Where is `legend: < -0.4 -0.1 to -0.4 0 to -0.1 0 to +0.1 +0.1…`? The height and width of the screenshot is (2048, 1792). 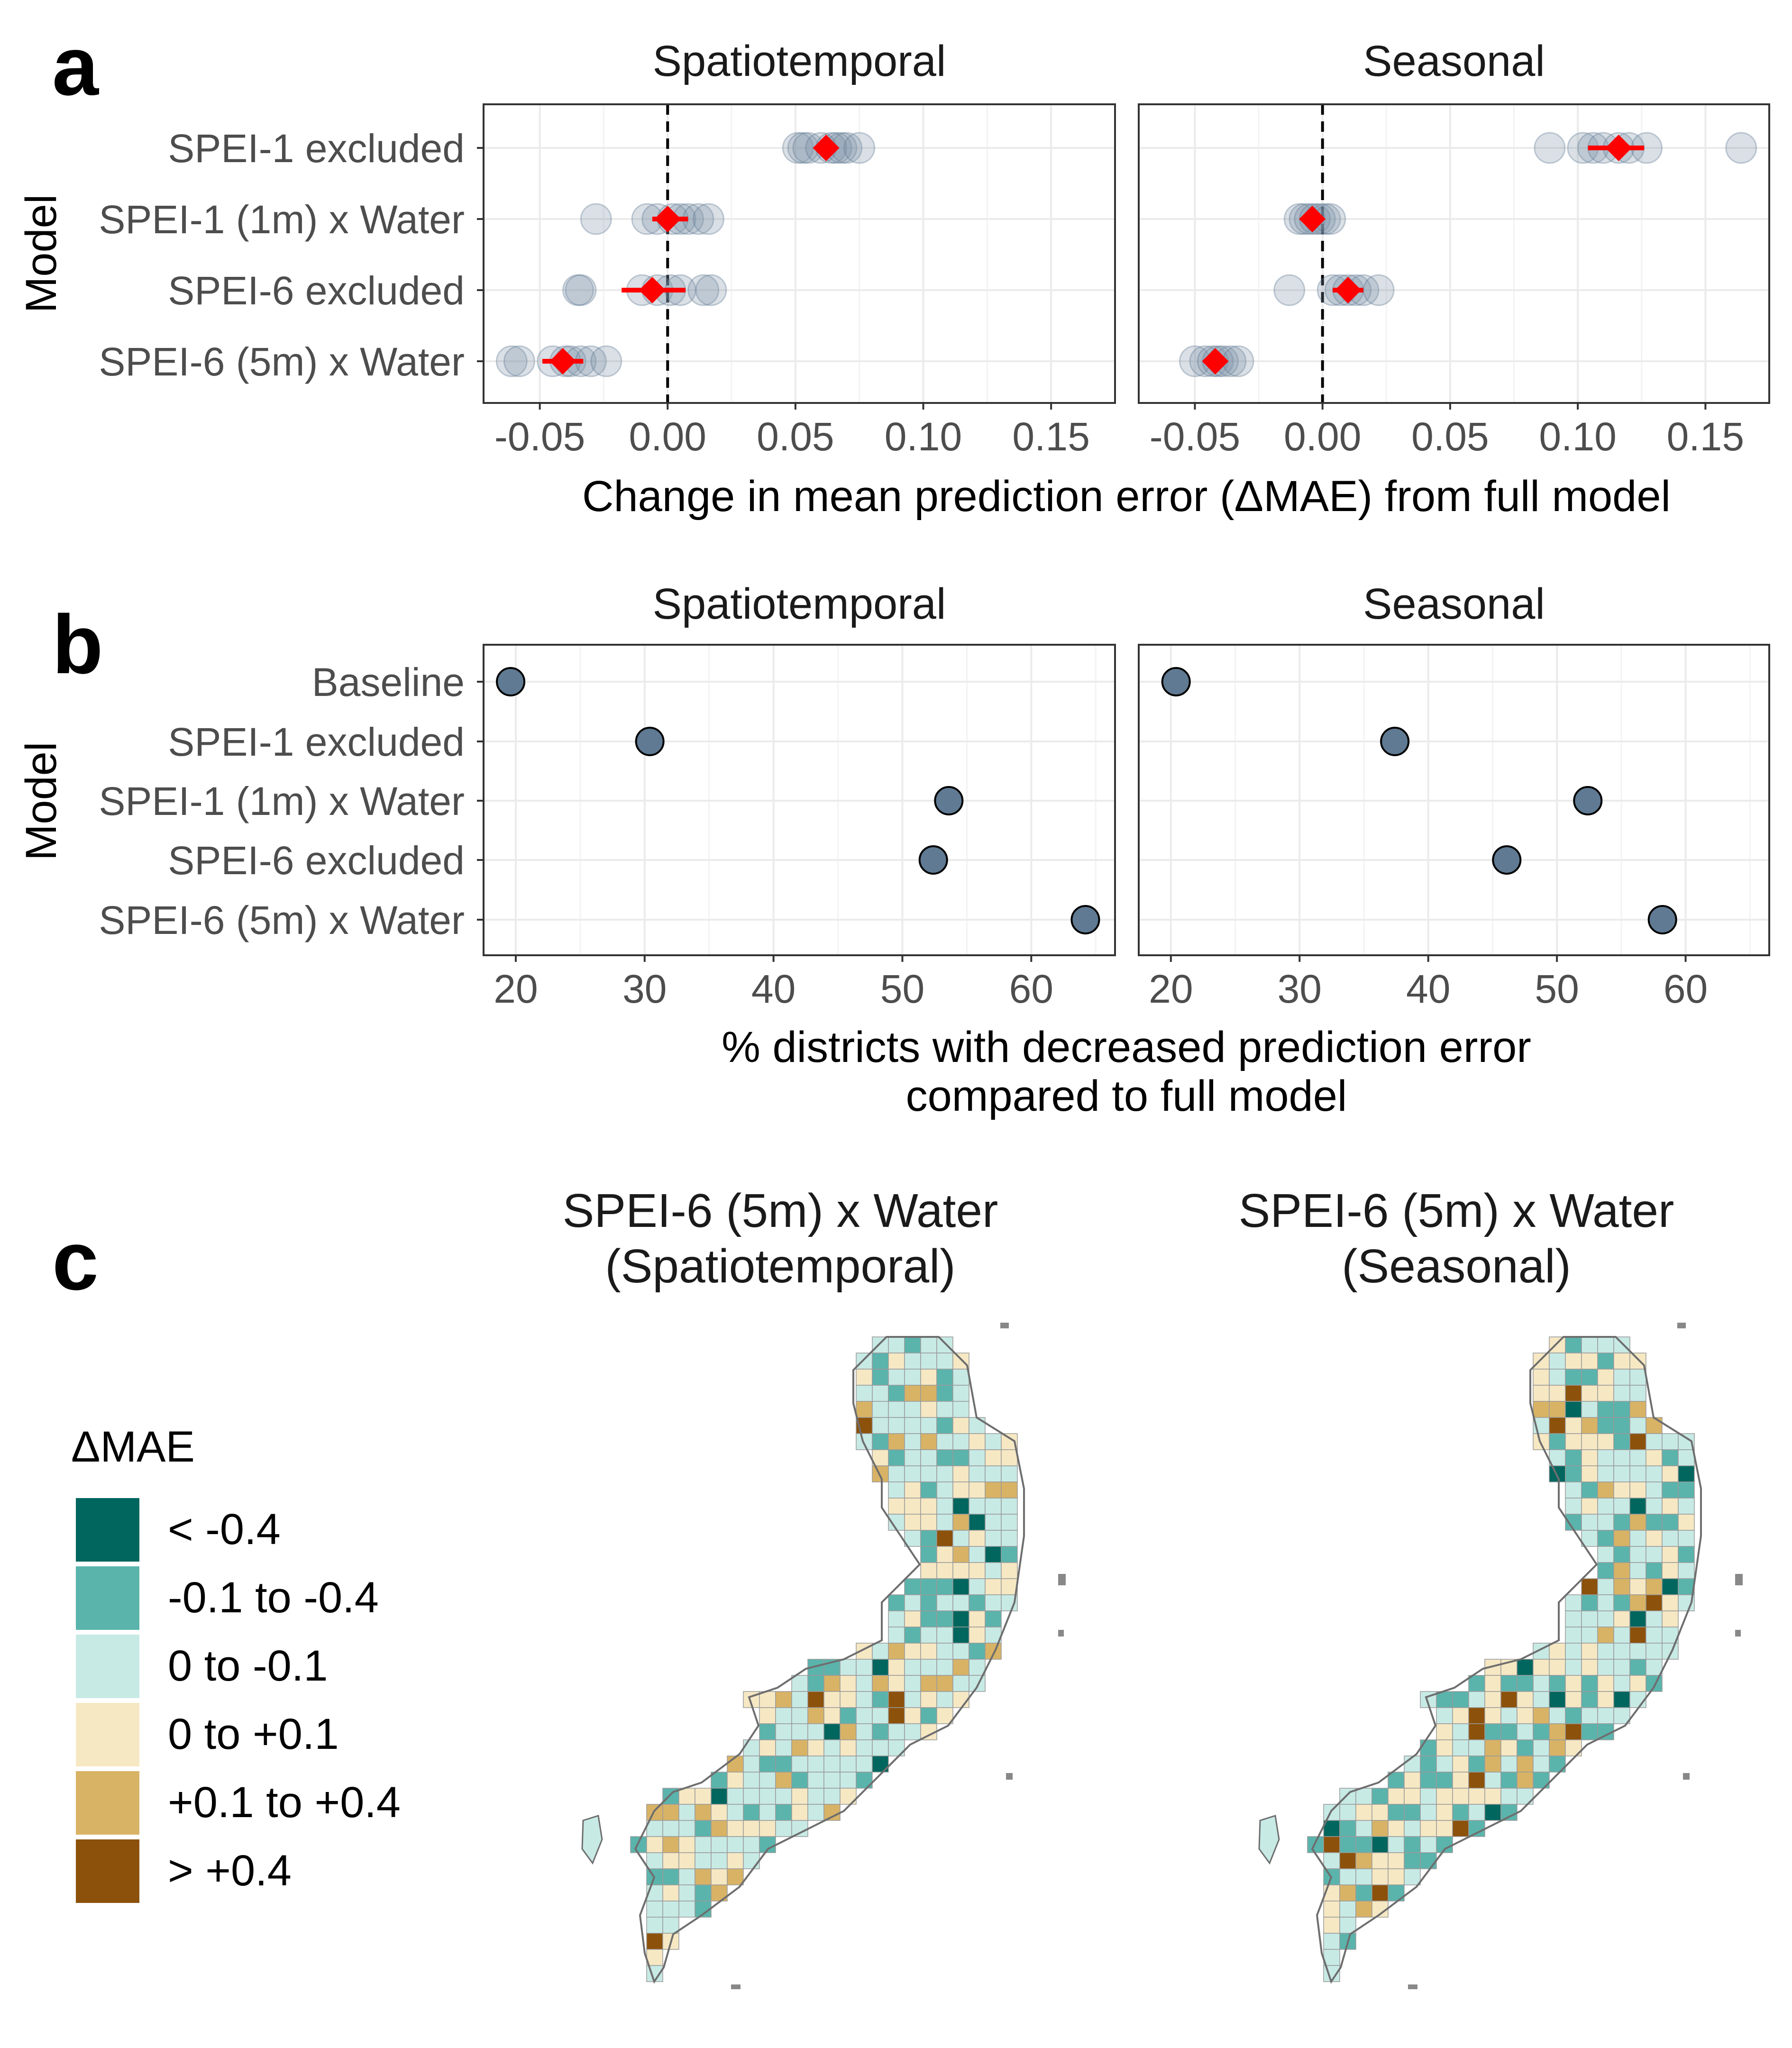
legend: < -0.4 -0.1 to -0.4 0 to -0.1 0 to +0.1 +0.1… is located at coordinates (238, 1700).